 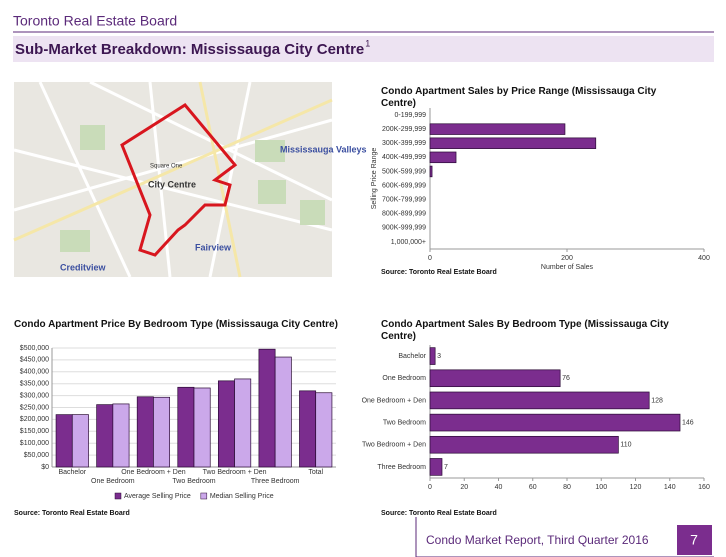 What do you see at coordinates (567, 258) in the screenshot?
I see `x-tick-label: 200` at bounding box center [567, 258].